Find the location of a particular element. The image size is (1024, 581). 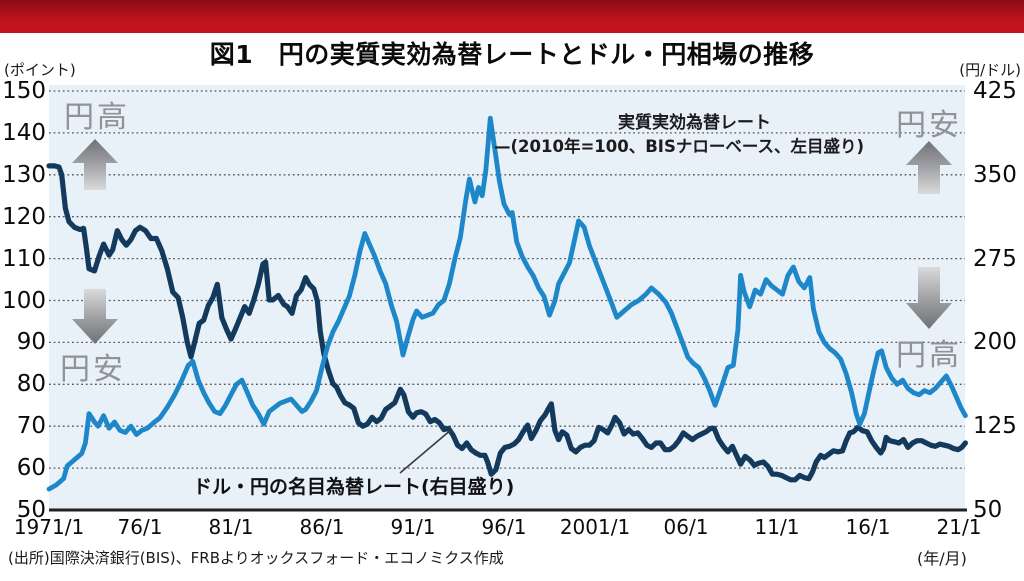

left-axis-tick-100: 100 is located at coordinates (24, 300).